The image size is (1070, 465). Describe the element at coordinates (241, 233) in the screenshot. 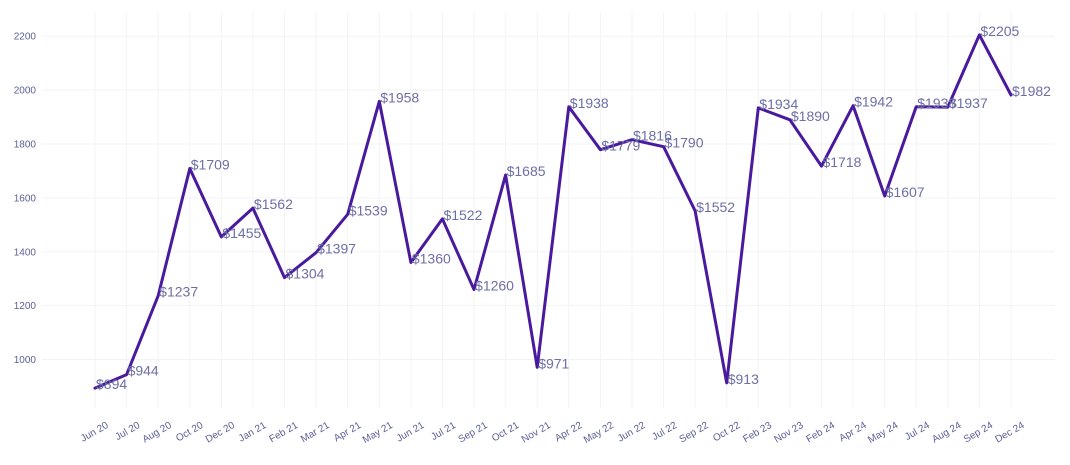

I see `data-label: $1455` at that location.